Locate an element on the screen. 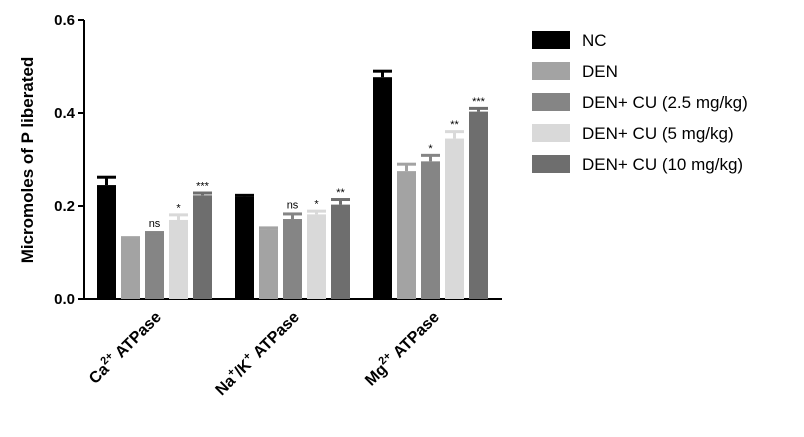  y-axis-label: Micromoles of P liberated is located at coordinates (27, 160).